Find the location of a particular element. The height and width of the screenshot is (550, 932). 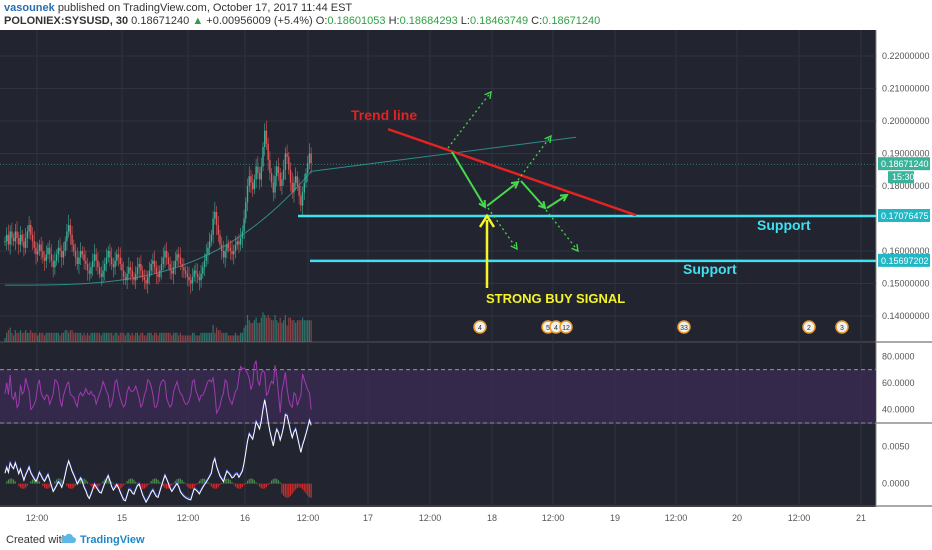

last-price: 0.18671240 is located at coordinates (160, 21).